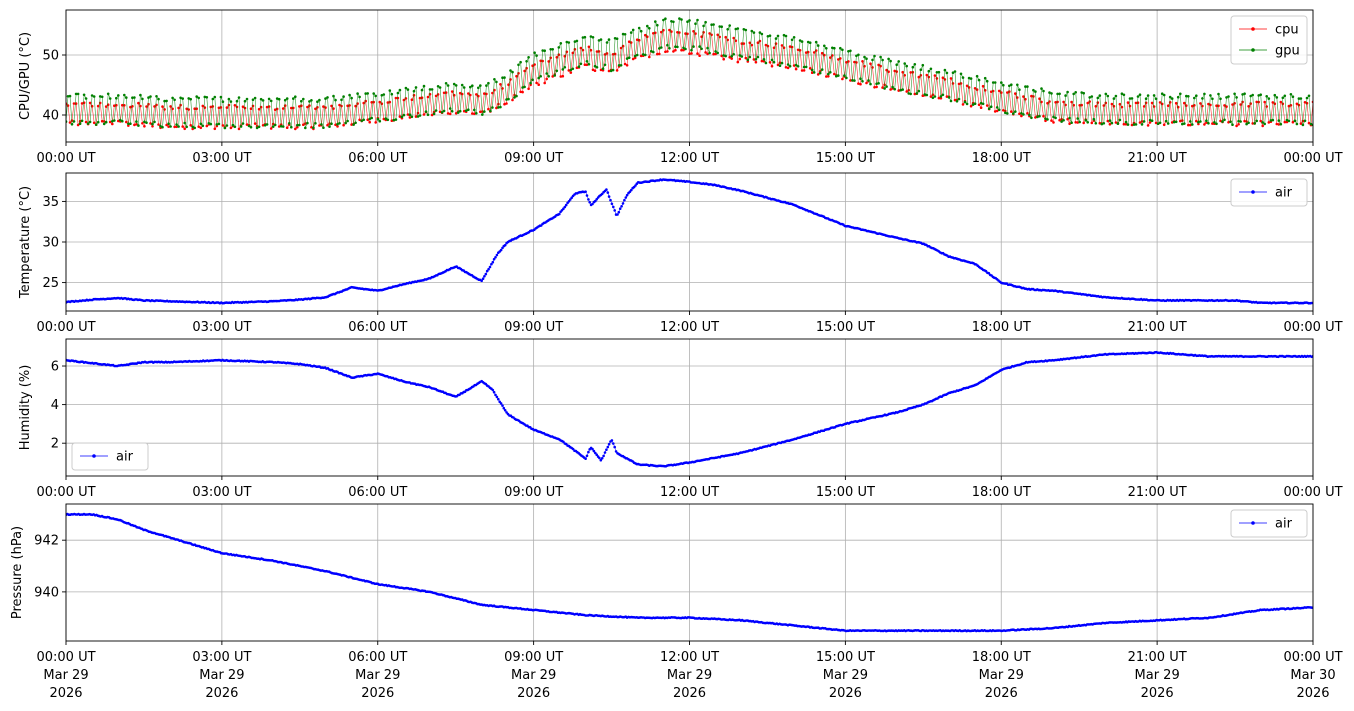 This screenshot has height=711, width=1354. I want to click on y-tick-label: 2, so click(55, 444).